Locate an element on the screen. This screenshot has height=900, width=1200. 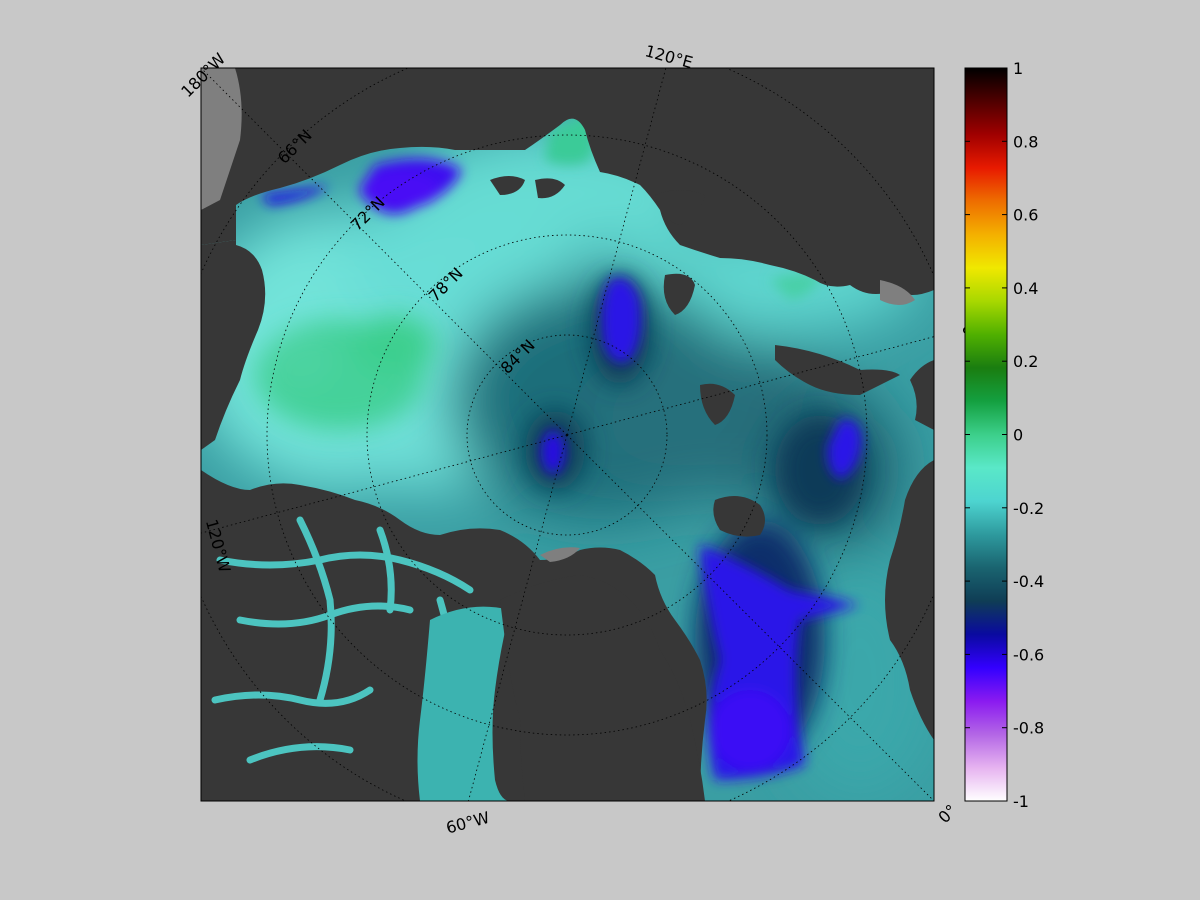
meridian-60e-120w is located at coordinates (750, 386).